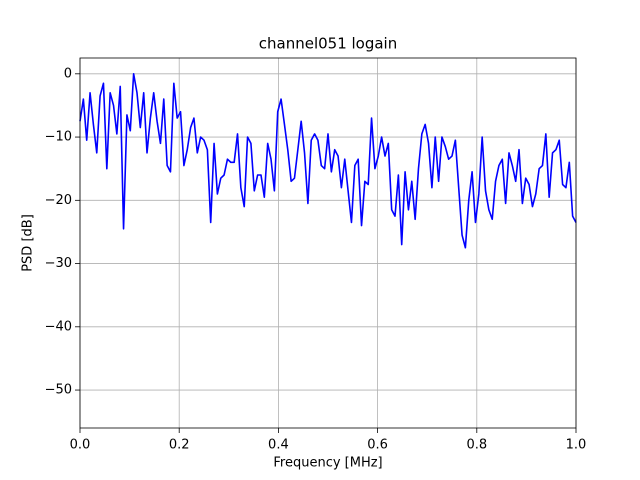  I want to click on y-axis-label: PSD [dB], so click(28, 243).